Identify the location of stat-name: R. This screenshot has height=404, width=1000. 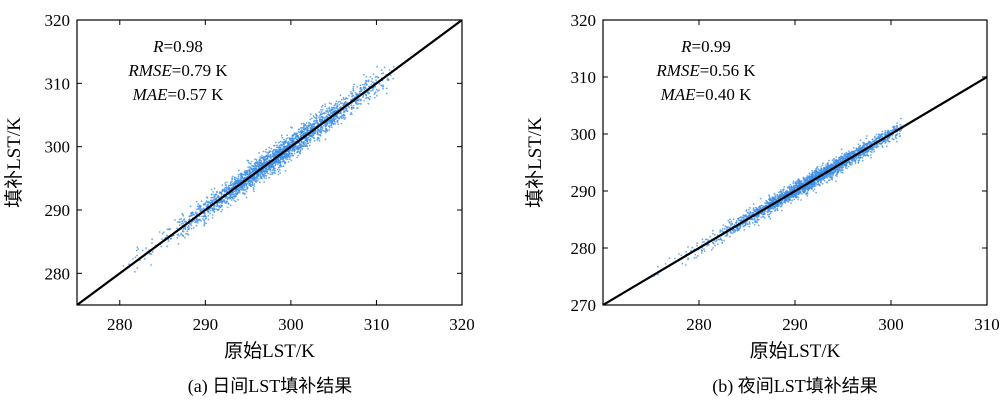
(158, 46).